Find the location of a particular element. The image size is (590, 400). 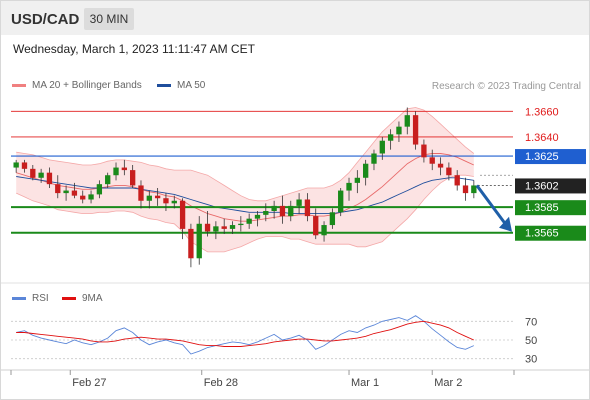

level-label-1.3625: 1.3625 is located at coordinates (542, 157).